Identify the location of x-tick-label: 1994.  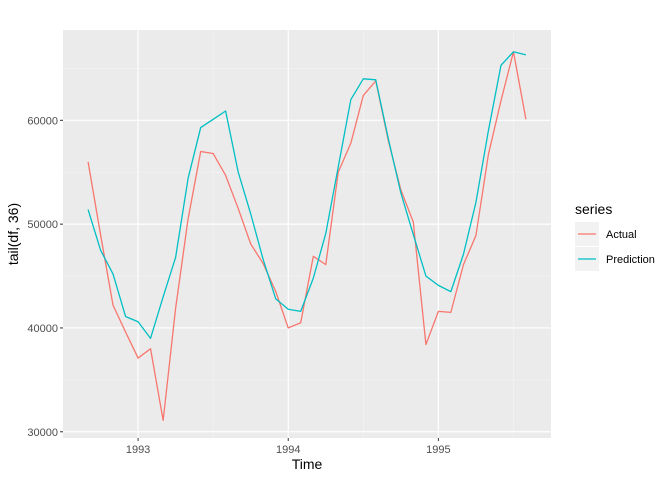
(288, 450).